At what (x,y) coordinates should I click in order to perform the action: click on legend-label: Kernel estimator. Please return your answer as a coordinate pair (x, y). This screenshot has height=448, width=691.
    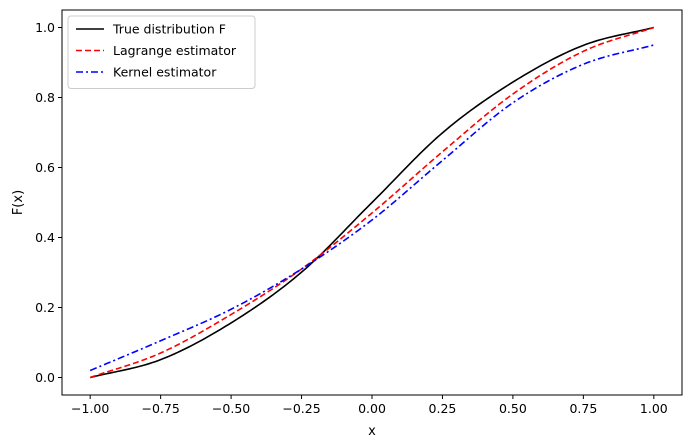
    Looking at the image, I should click on (165, 72).